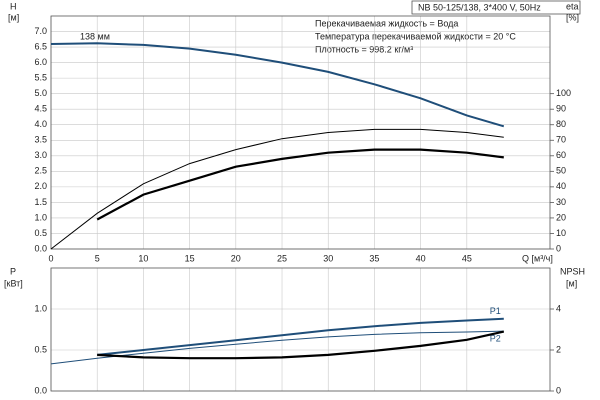  What do you see at coordinates (561, 140) in the screenshot?
I see `y2-tick-label: 70` at bounding box center [561, 140].